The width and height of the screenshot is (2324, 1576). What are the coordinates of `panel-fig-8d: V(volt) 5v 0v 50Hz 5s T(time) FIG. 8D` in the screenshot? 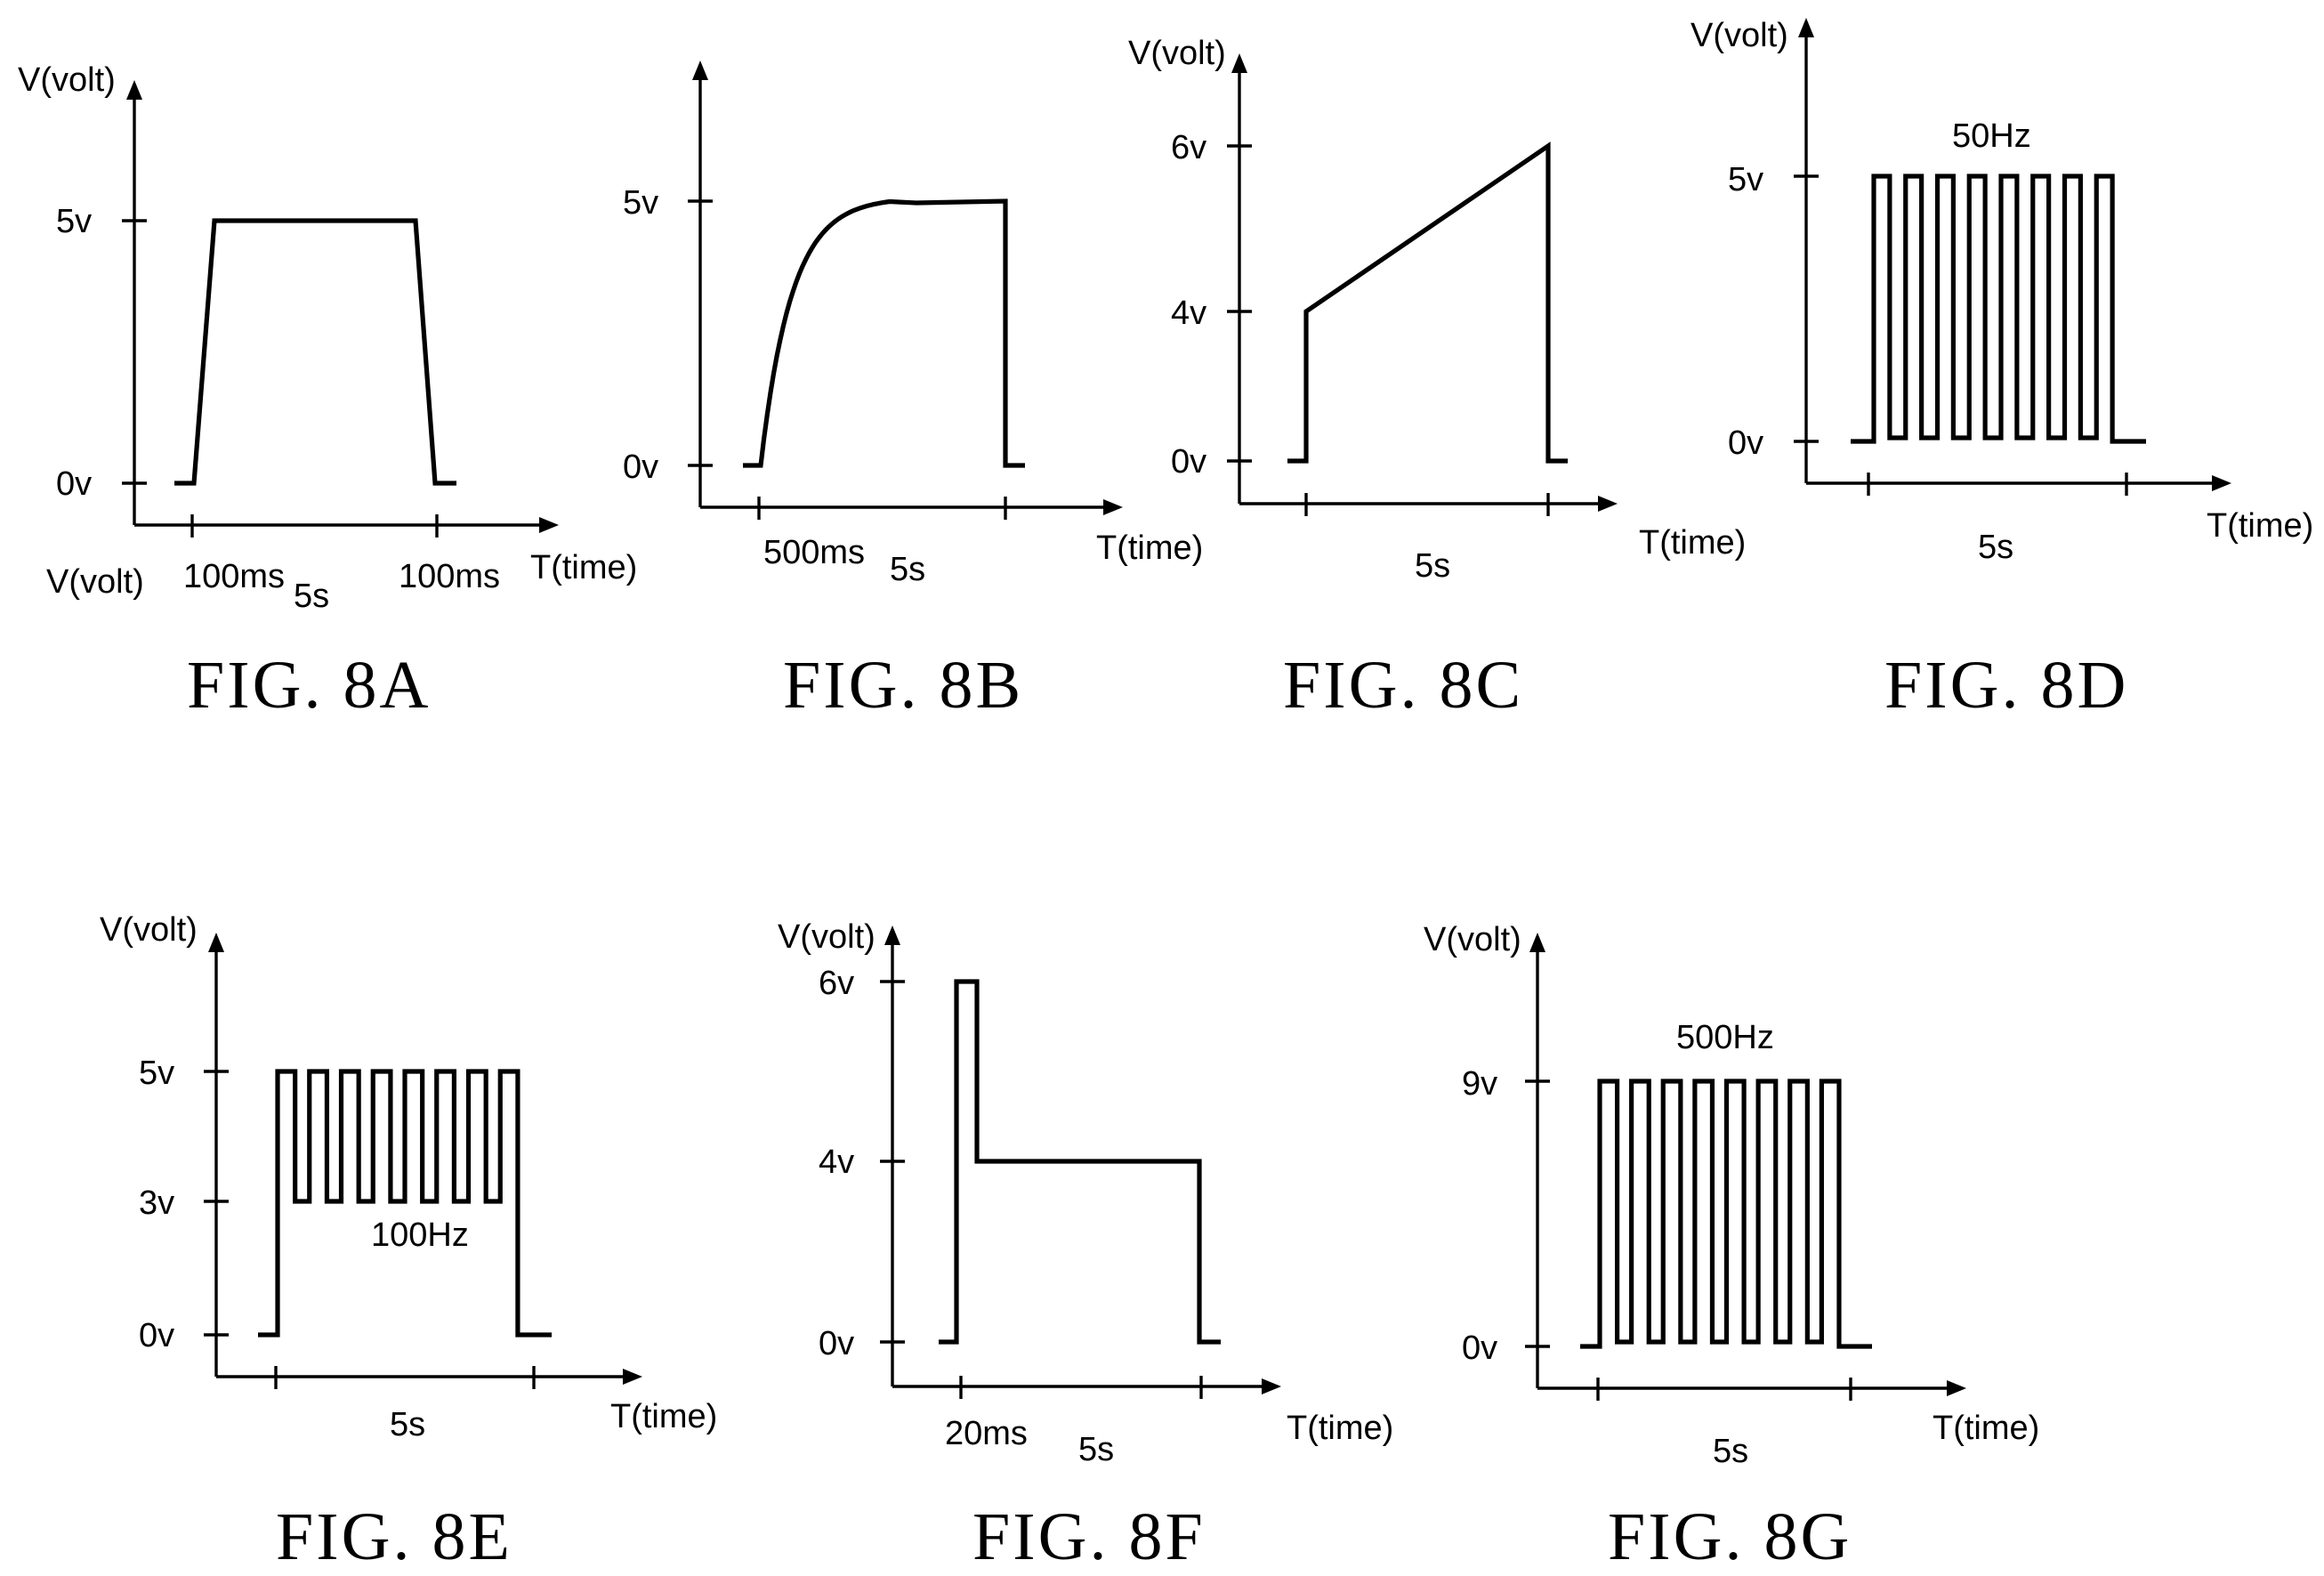 It's located at (2002, 370).